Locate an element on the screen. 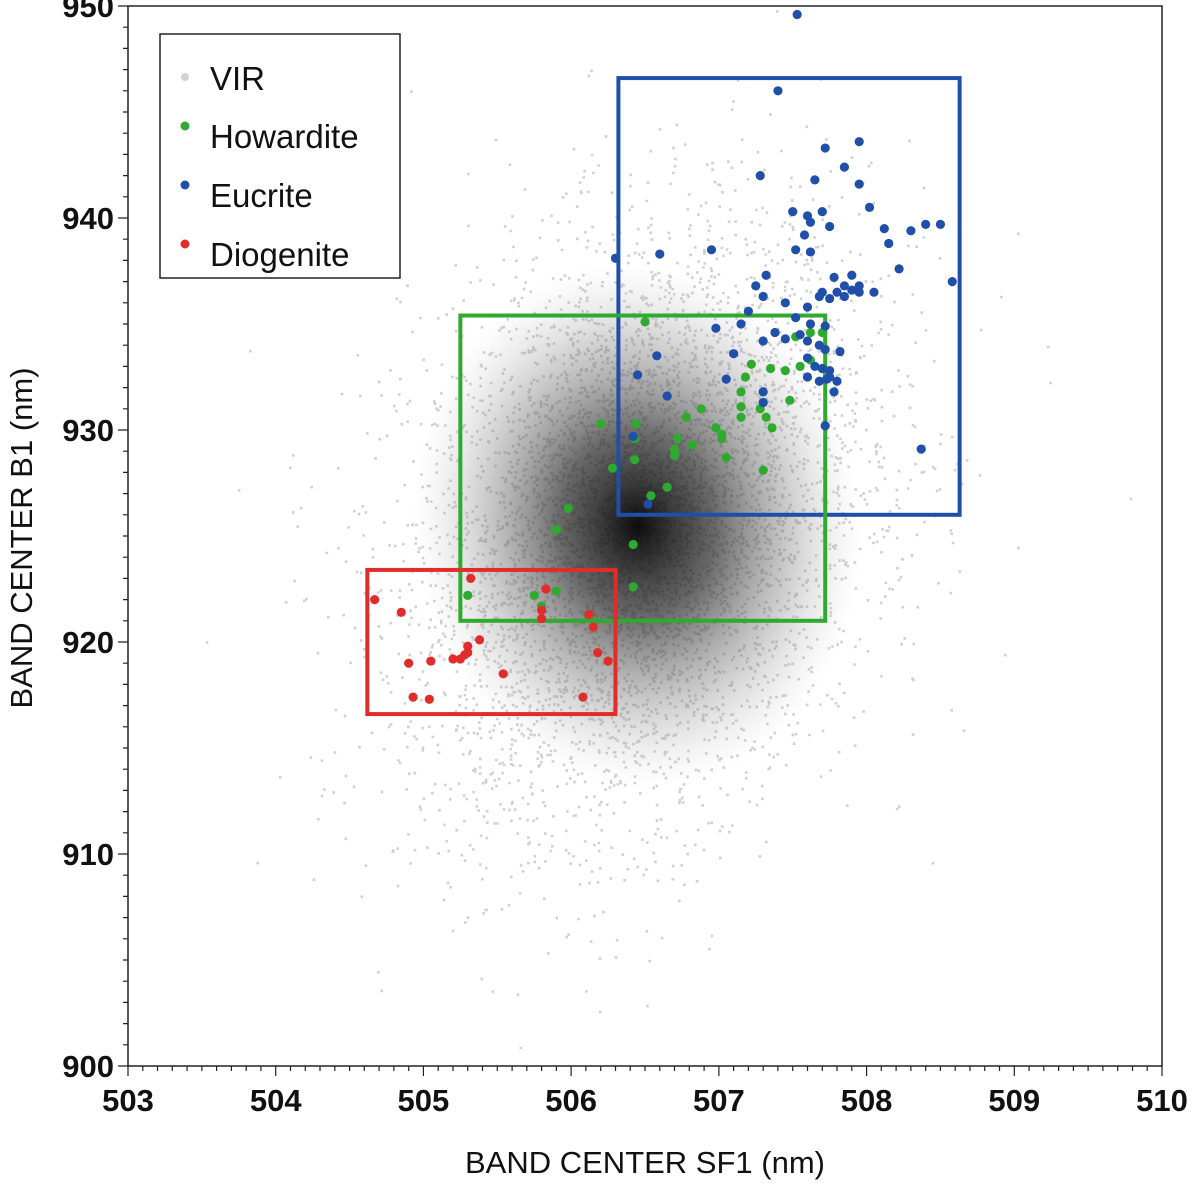  legend-marker-eucrite is located at coordinates (185, 185).